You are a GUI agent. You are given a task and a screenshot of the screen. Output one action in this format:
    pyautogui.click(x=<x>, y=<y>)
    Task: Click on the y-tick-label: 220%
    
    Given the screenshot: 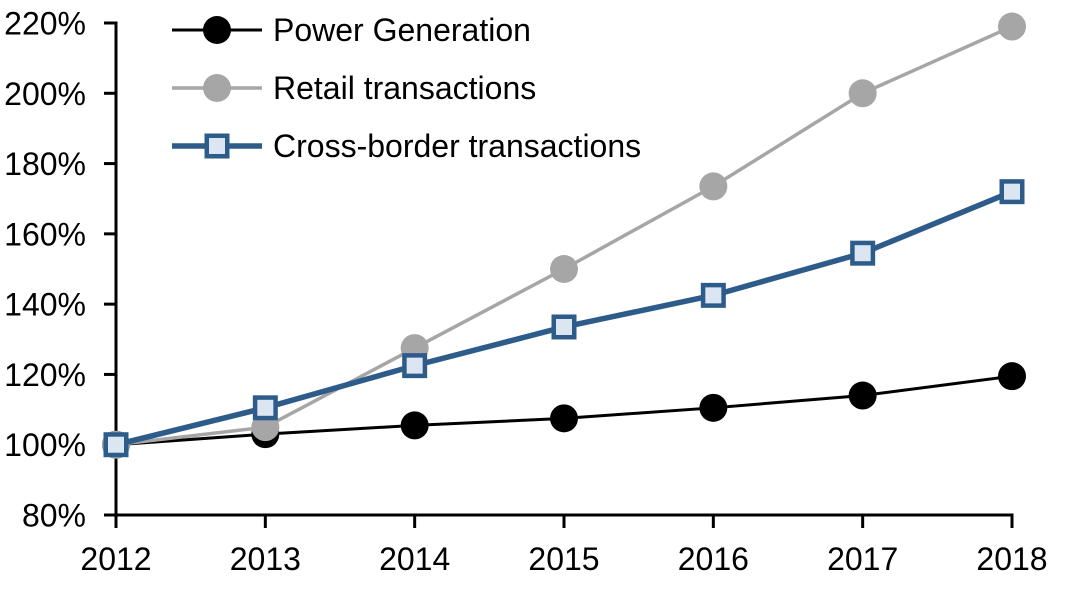 What is the action you would take?
    pyautogui.click(x=45, y=24)
    